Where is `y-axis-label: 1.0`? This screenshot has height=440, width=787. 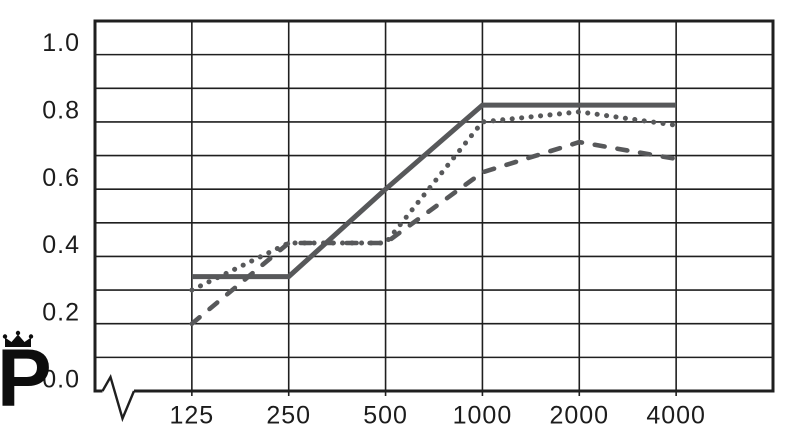 y-axis-label: 1.0 is located at coordinates (61, 43).